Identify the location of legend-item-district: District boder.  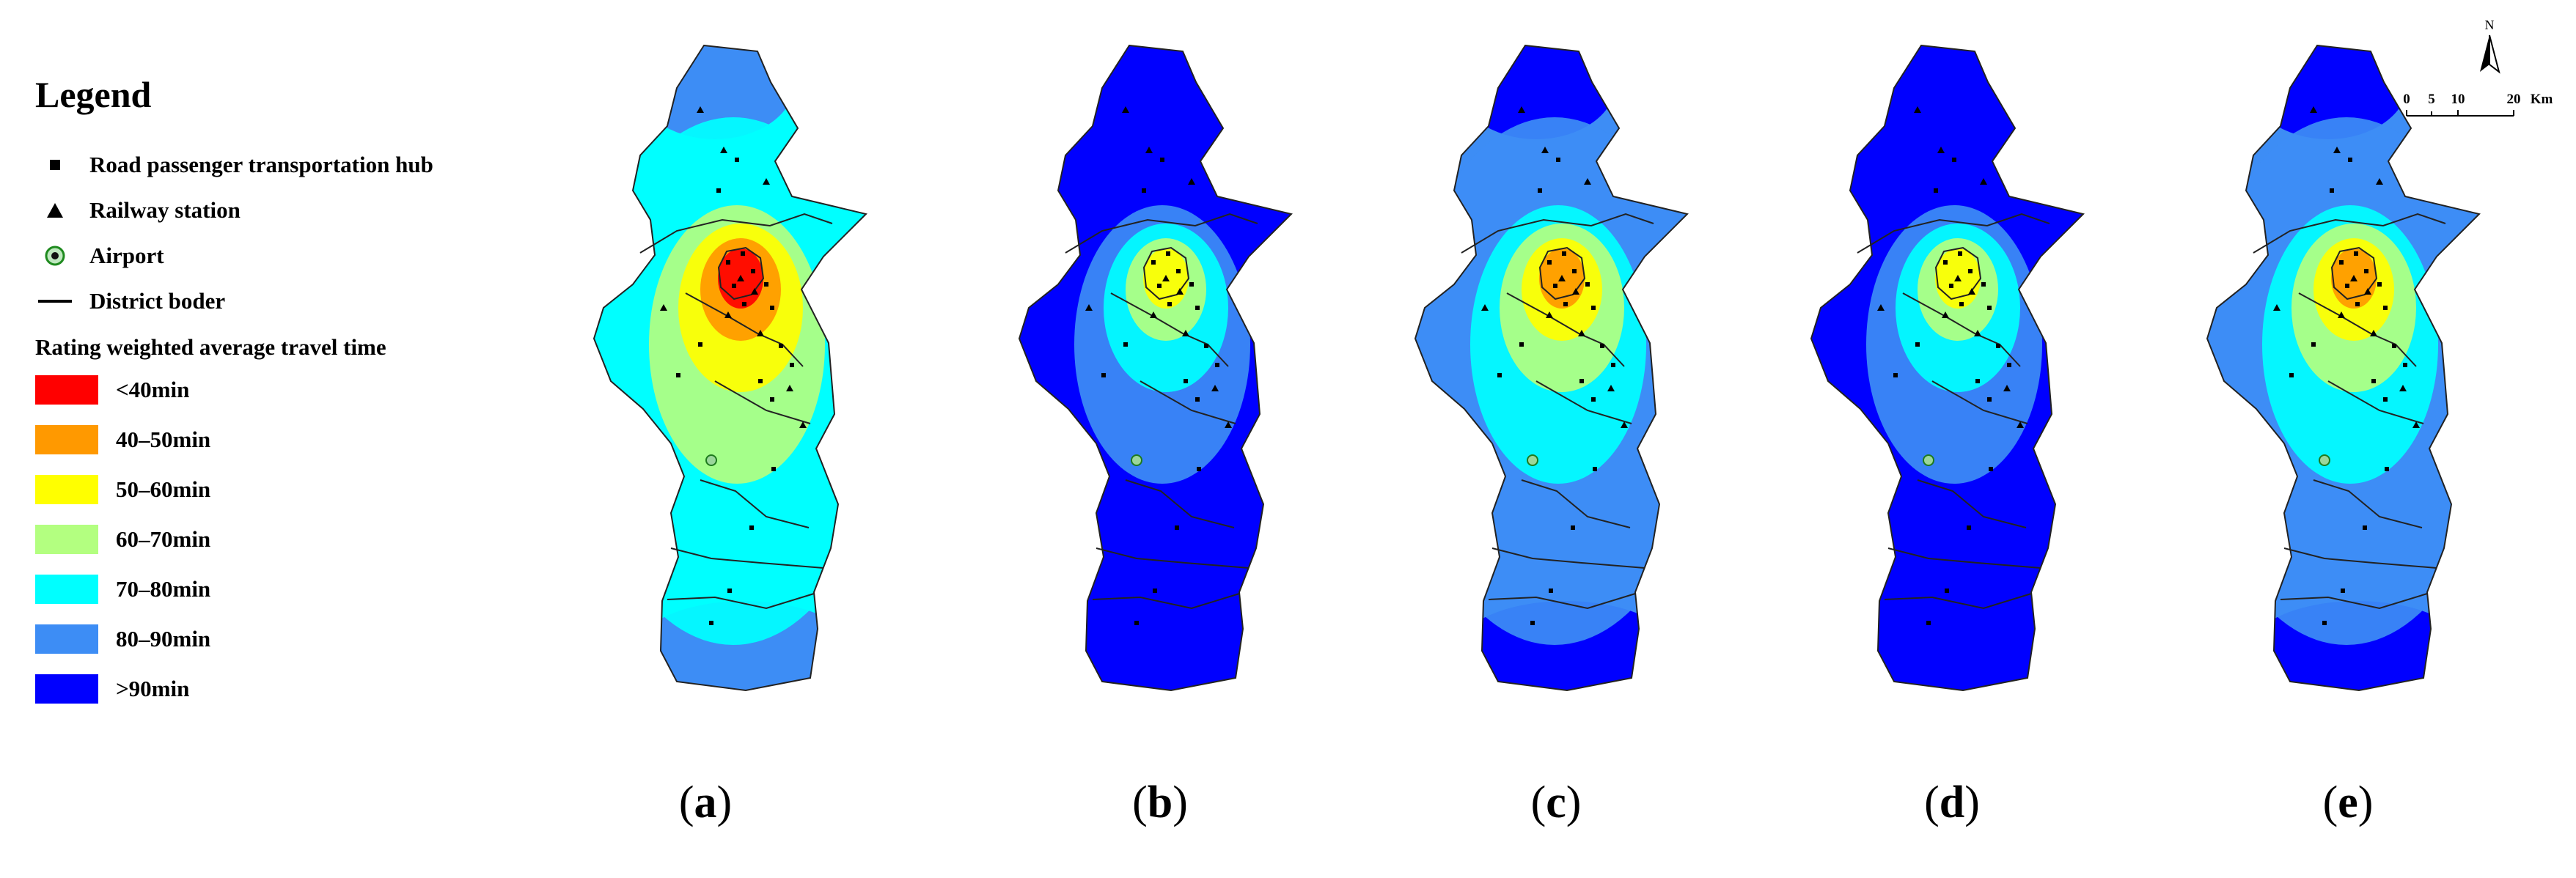
(264, 301).